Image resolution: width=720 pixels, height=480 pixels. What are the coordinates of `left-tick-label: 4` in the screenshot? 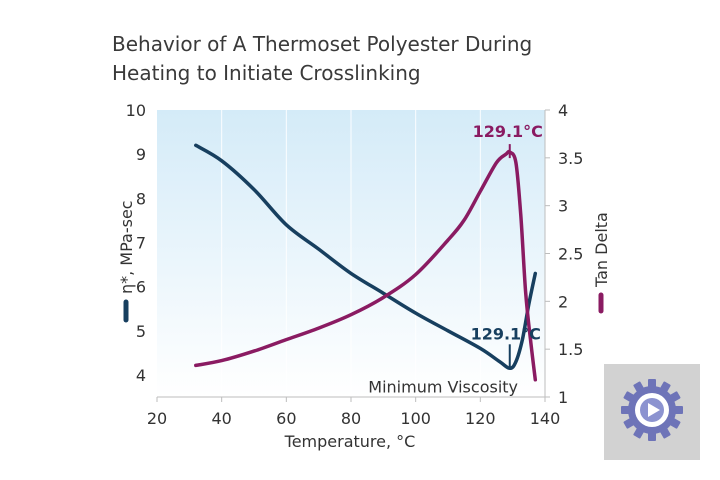 It's located at (141, 375).